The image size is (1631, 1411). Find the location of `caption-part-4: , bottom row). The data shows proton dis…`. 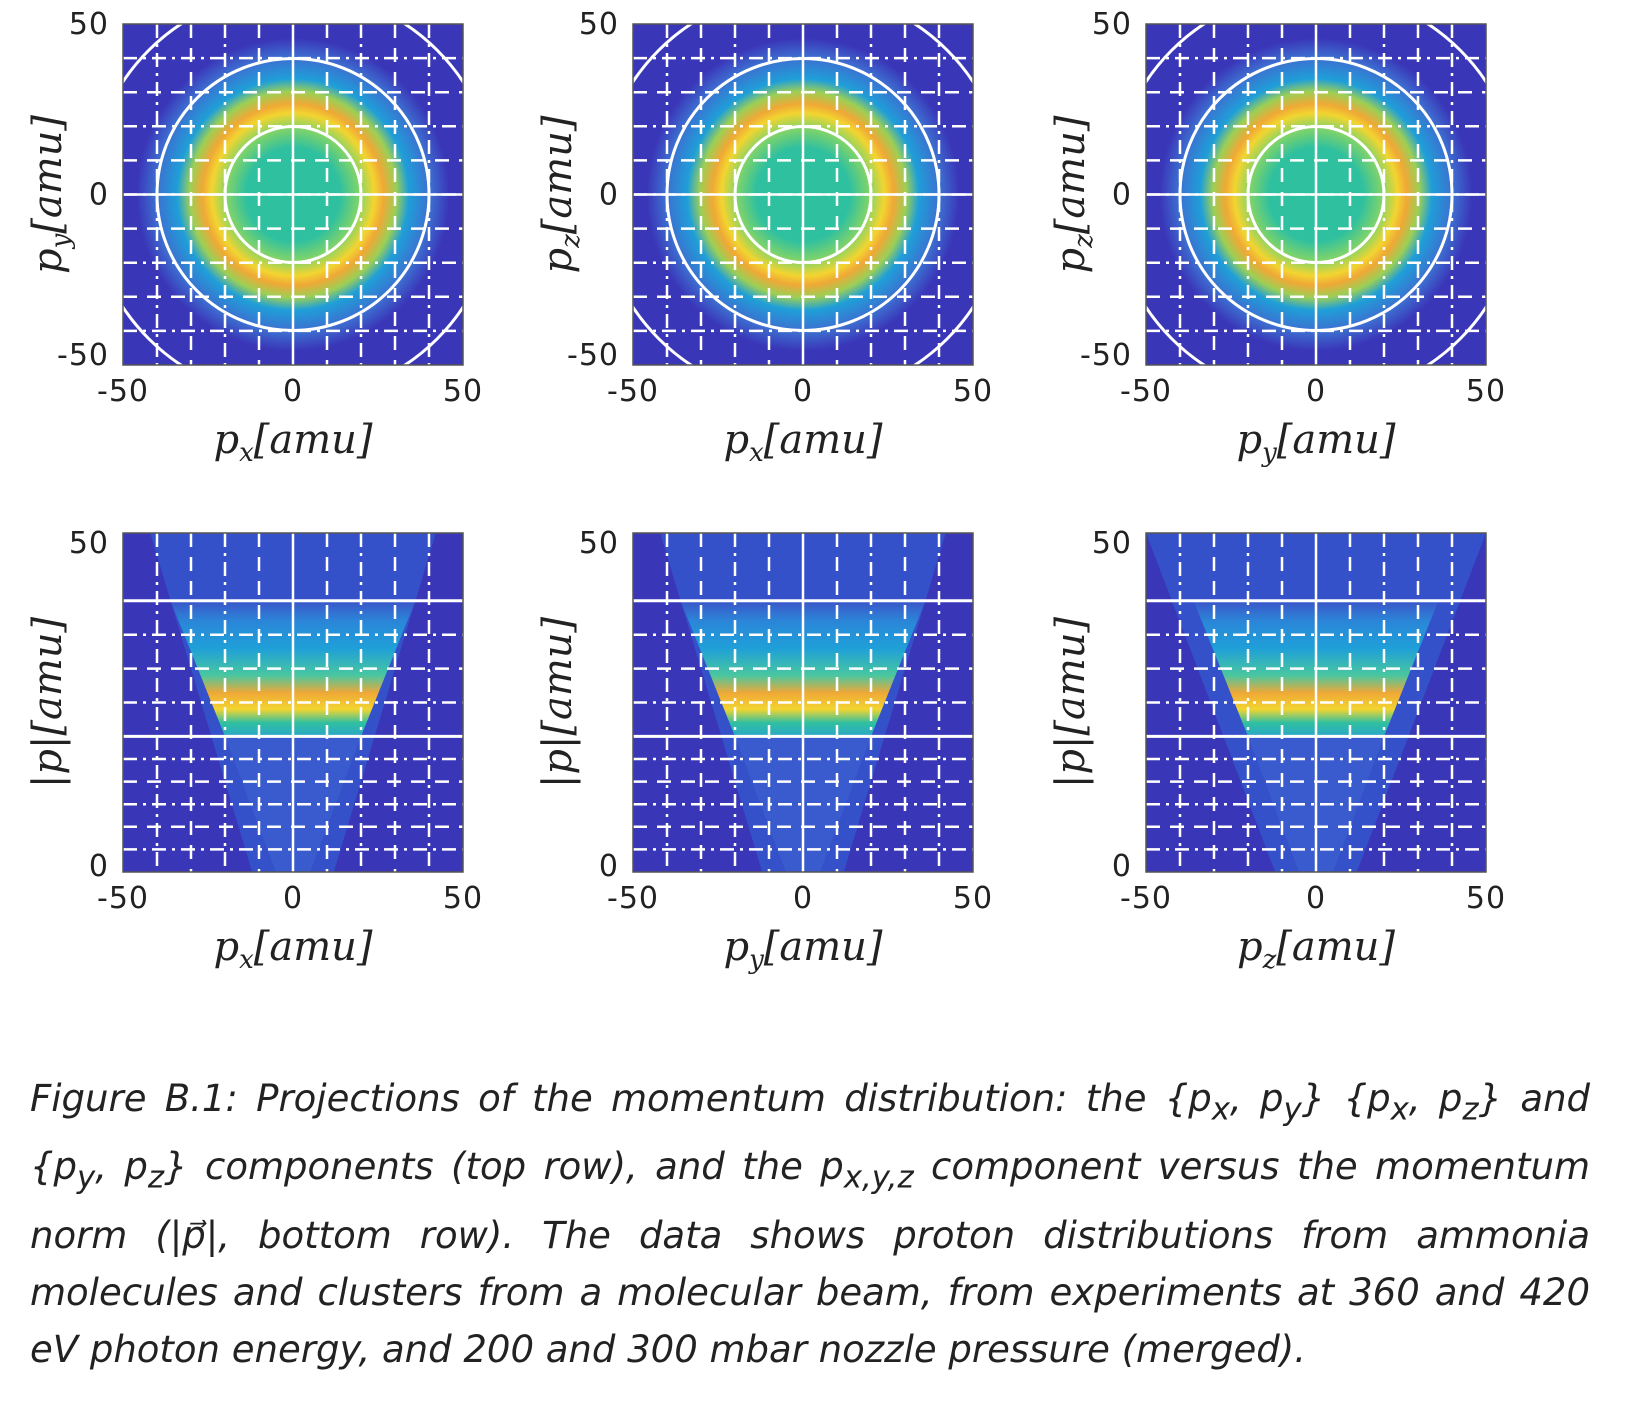

caption-part-4: , bottom row). The data shows proton dis… is located at coordinates (810, 1292).